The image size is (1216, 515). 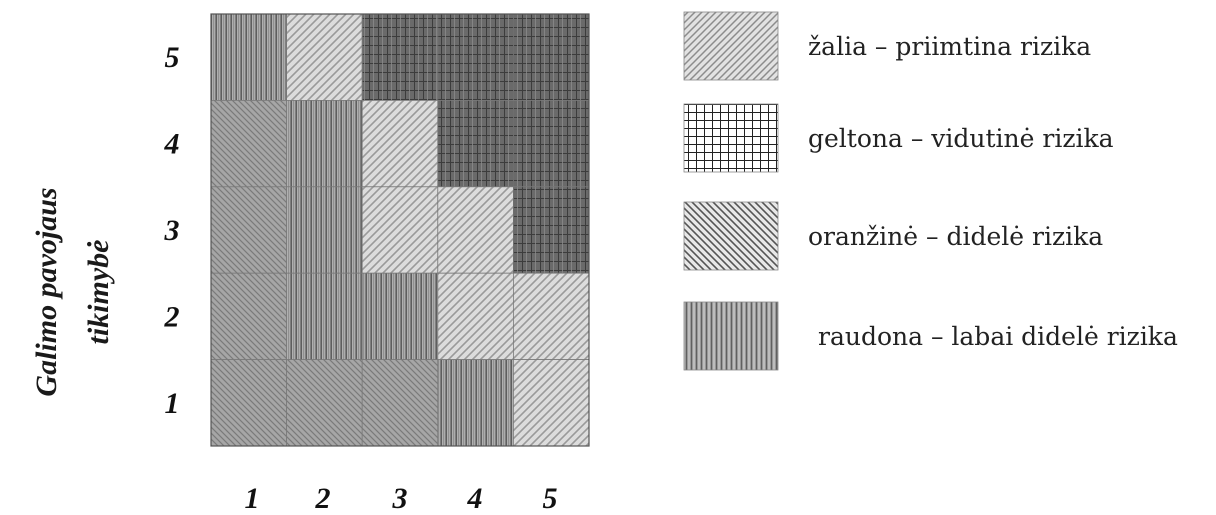 What do you see at coordinates (475, 57) in the screenshot?
I see `matrix-cell-4-5-yellow` at bounding box center [475, 57].